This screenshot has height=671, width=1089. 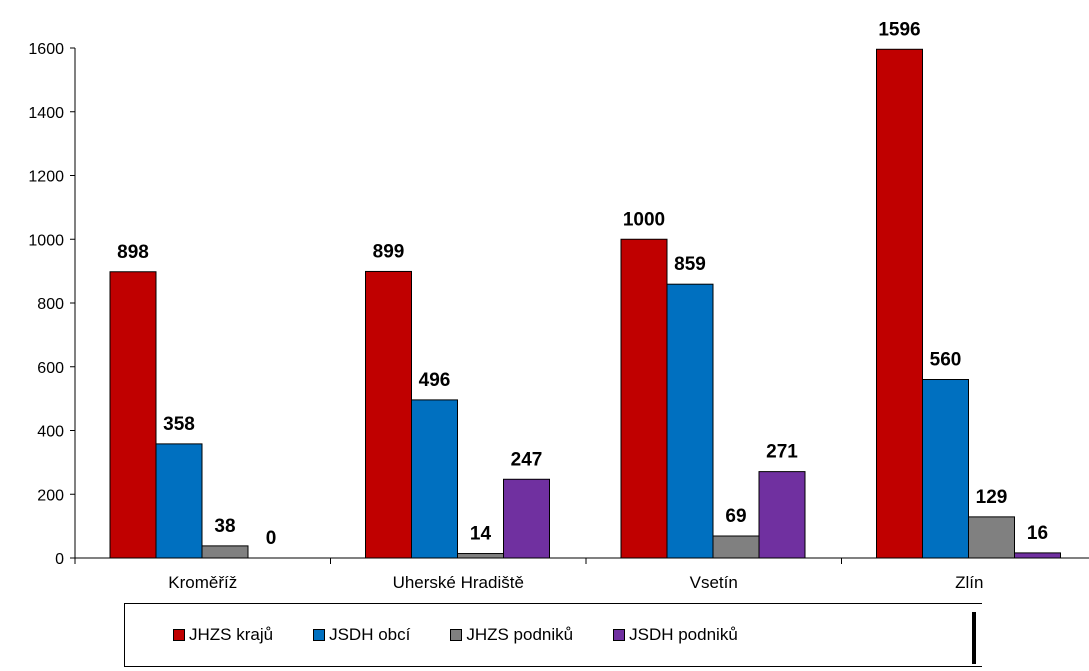 I want to click on y-tick-label: 1400, so click(x=46, y=113).